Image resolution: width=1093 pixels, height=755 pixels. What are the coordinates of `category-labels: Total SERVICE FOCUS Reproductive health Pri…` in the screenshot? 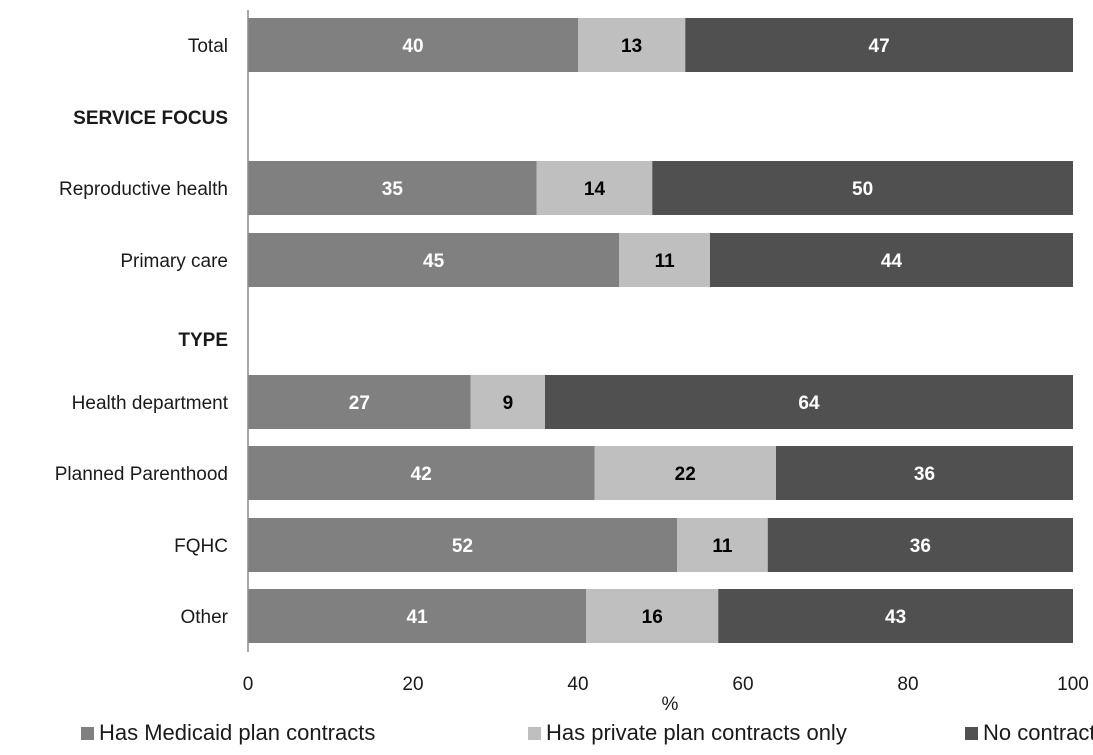 It's located at (142, 332).